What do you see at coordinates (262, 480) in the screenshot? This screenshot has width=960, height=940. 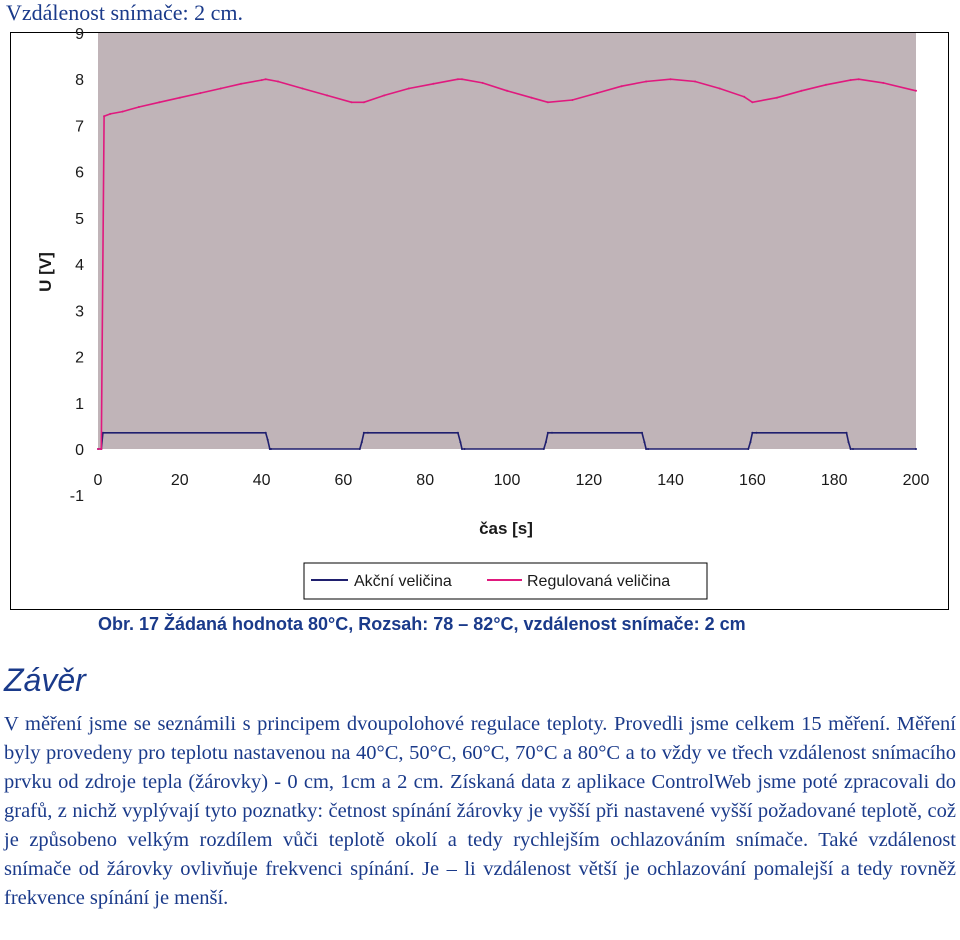 I see `x-tick-label: 40` at bounding box center [262, 480].